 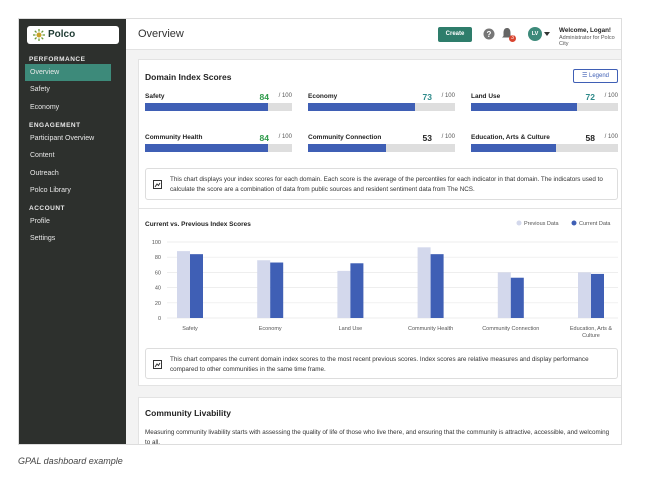 I want to click on x-tick-label: Safety, so click(x=190, y=329).